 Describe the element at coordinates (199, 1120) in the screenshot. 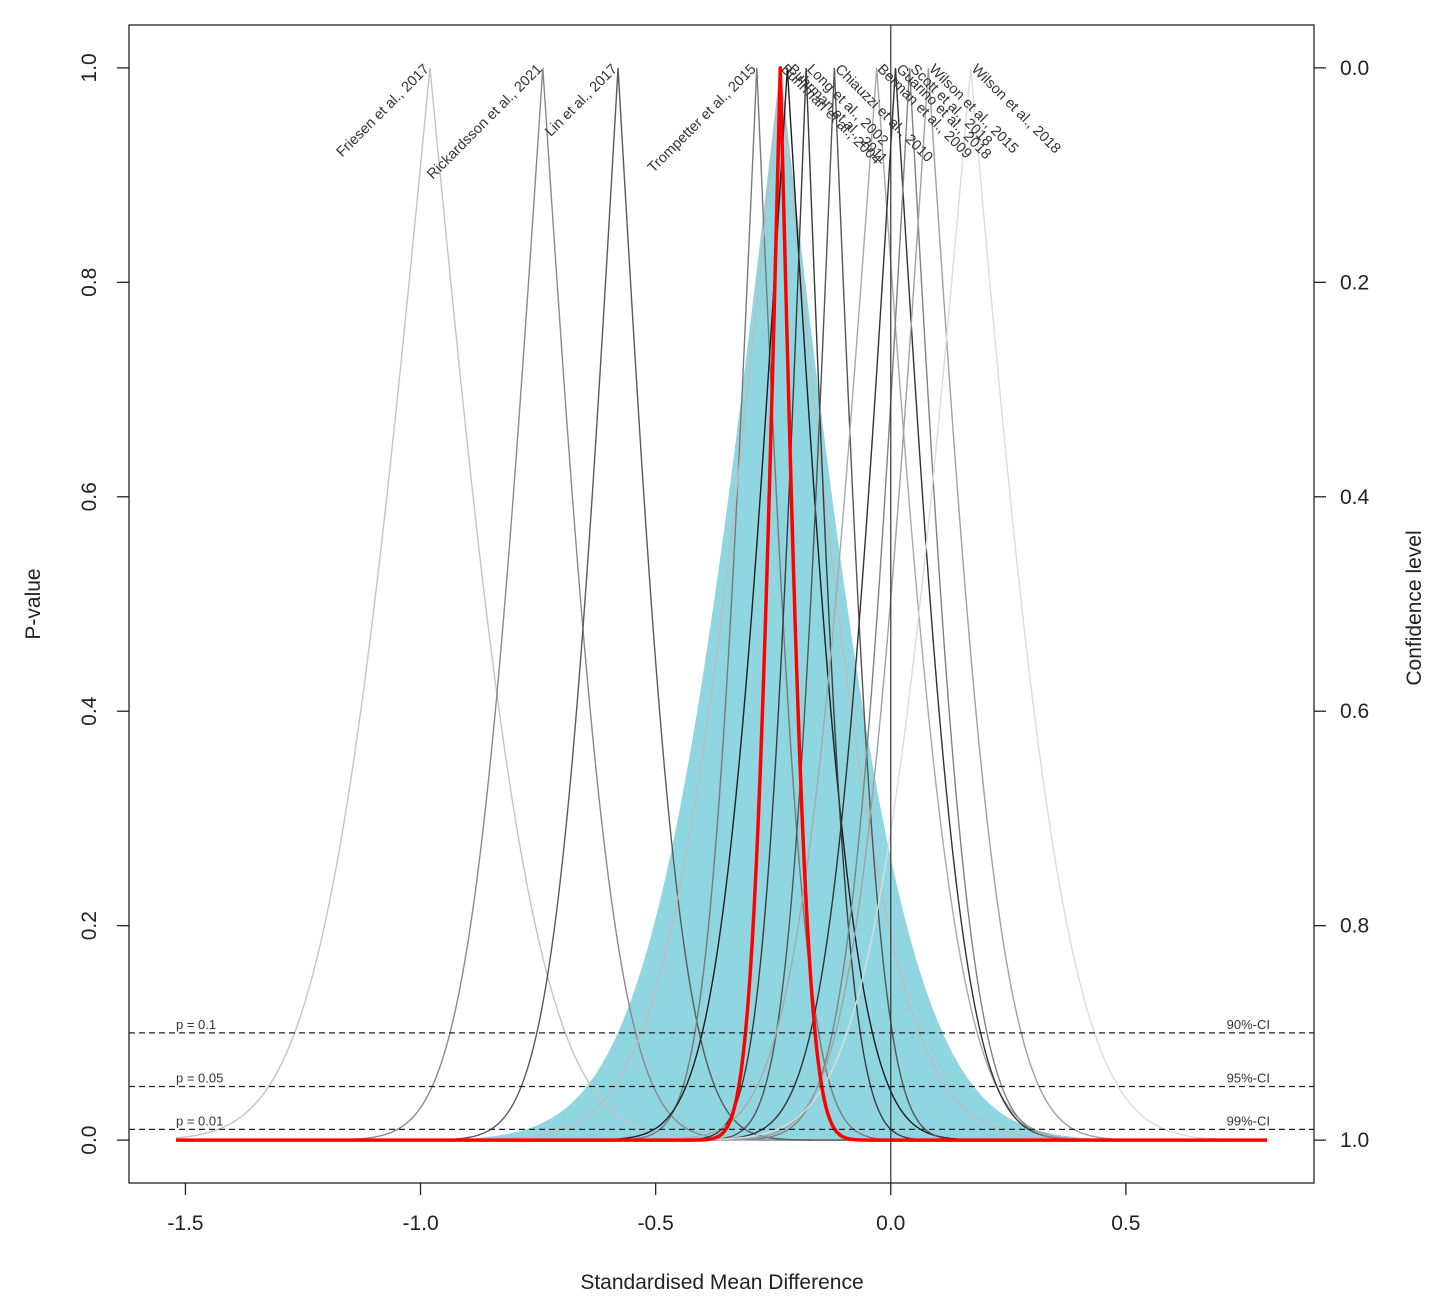

I see `reference-left-label: p = 0.01` at that location.